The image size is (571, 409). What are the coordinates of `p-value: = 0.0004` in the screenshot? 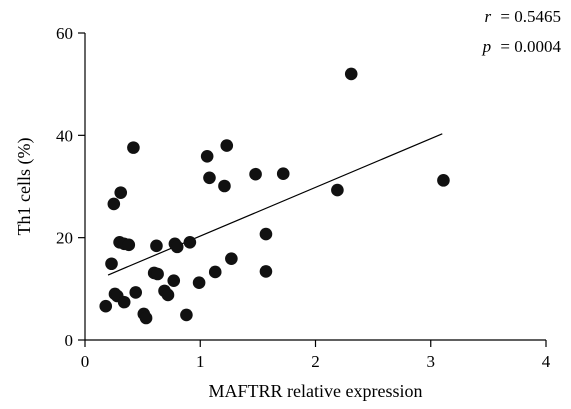 It's located at (530, 46).